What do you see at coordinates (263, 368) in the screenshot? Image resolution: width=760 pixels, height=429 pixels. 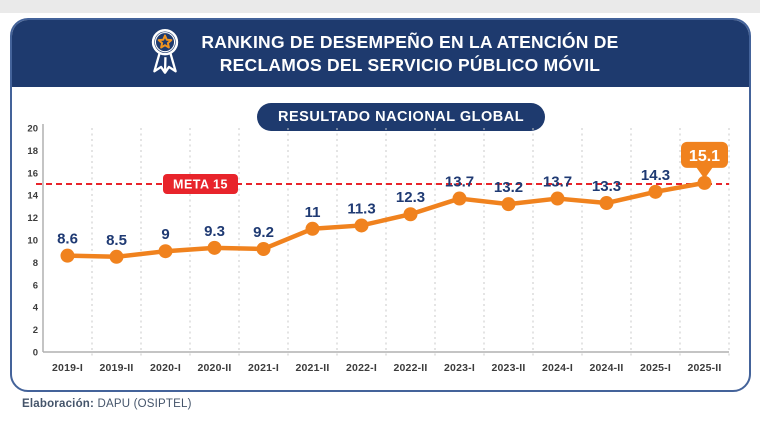 I see `x-axis-label: 2021-I` at bounding box center [263, 368].